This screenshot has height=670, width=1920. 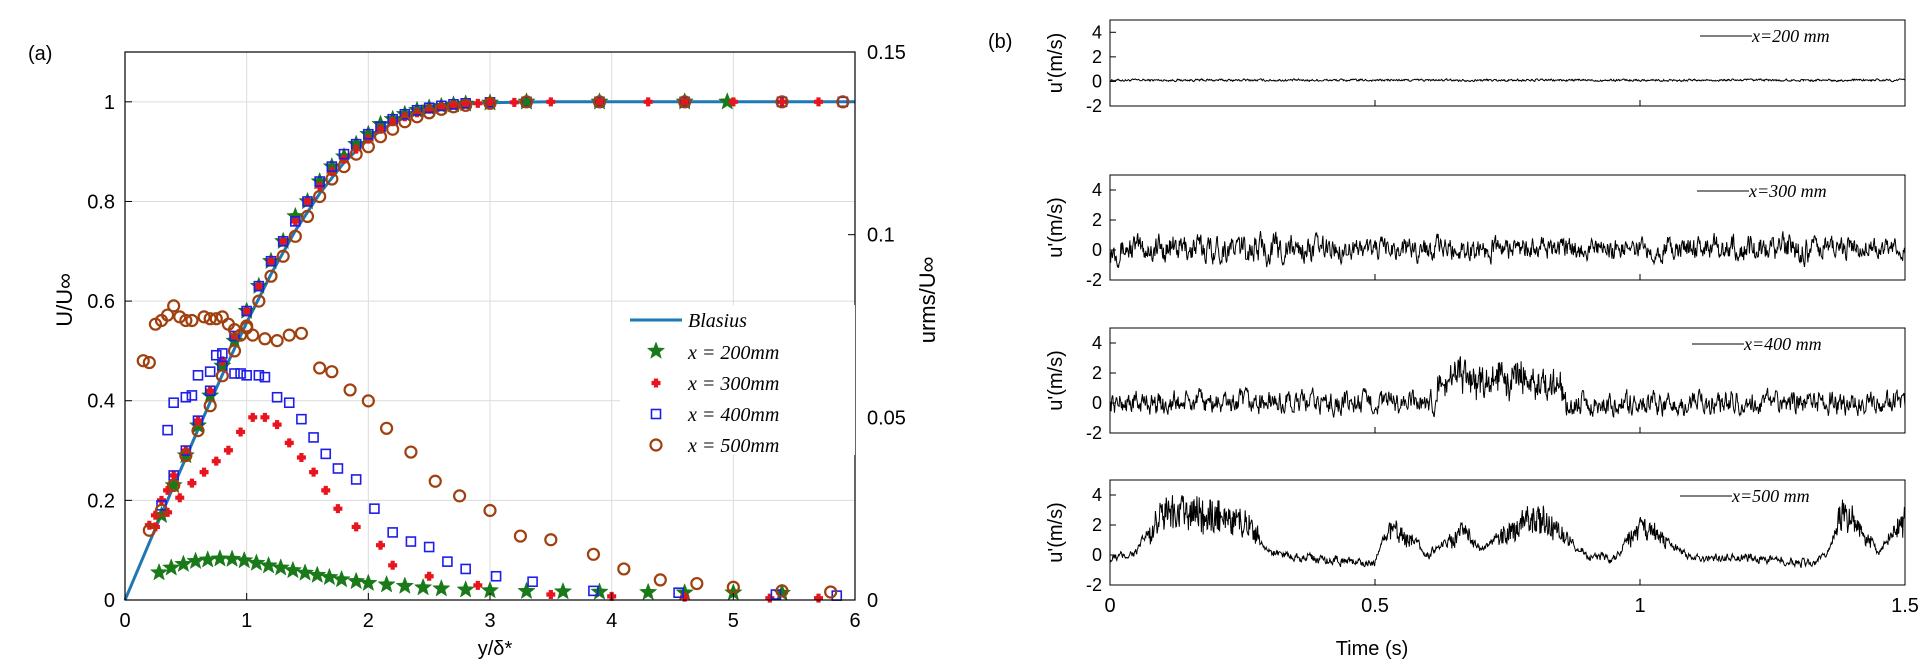 What do you see at coordinates (733, 353) in the screenshot?
I see `legend-x200-label: x = 200mm` at bounding box center [733, 353].